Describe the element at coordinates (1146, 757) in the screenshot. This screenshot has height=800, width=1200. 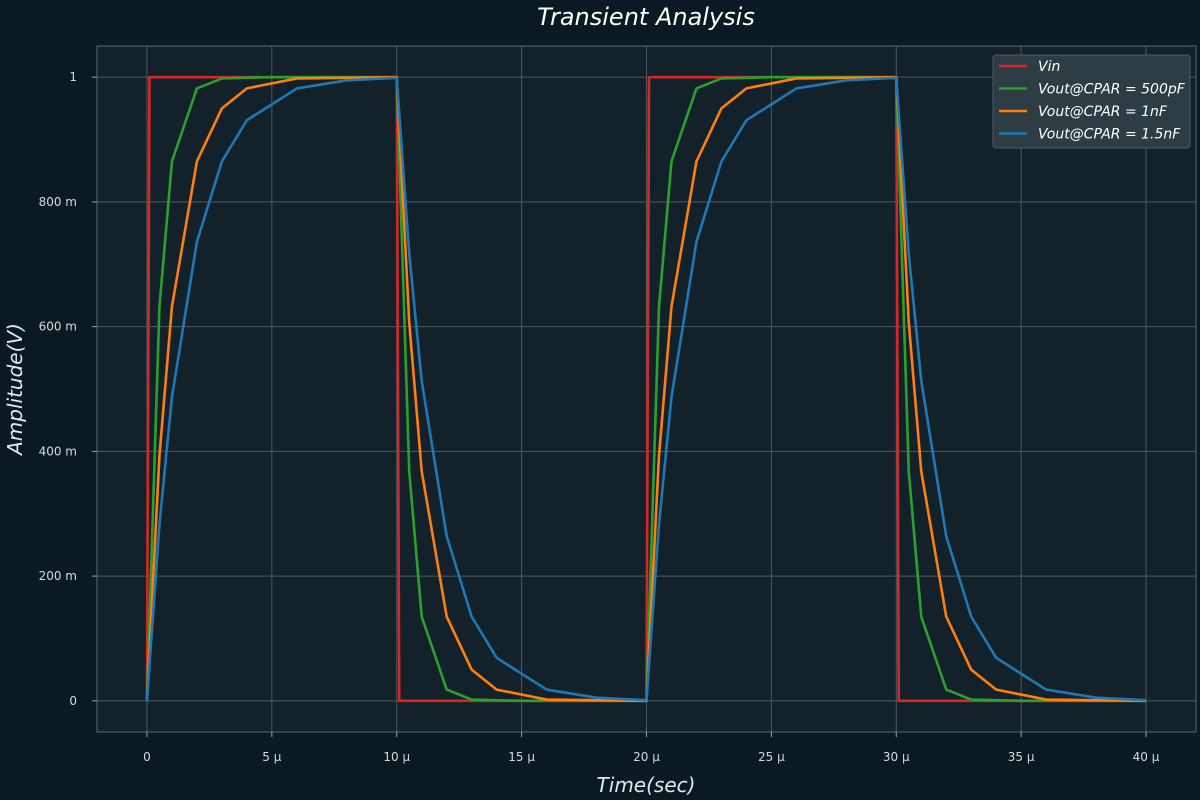
I see `x-tick-label: 40 μ` at that location.